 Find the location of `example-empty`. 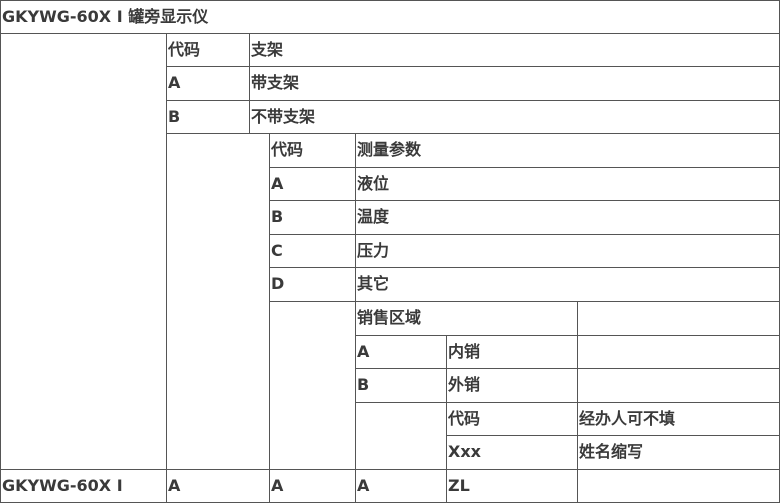

example-empty is located at coordinates (678, 486).